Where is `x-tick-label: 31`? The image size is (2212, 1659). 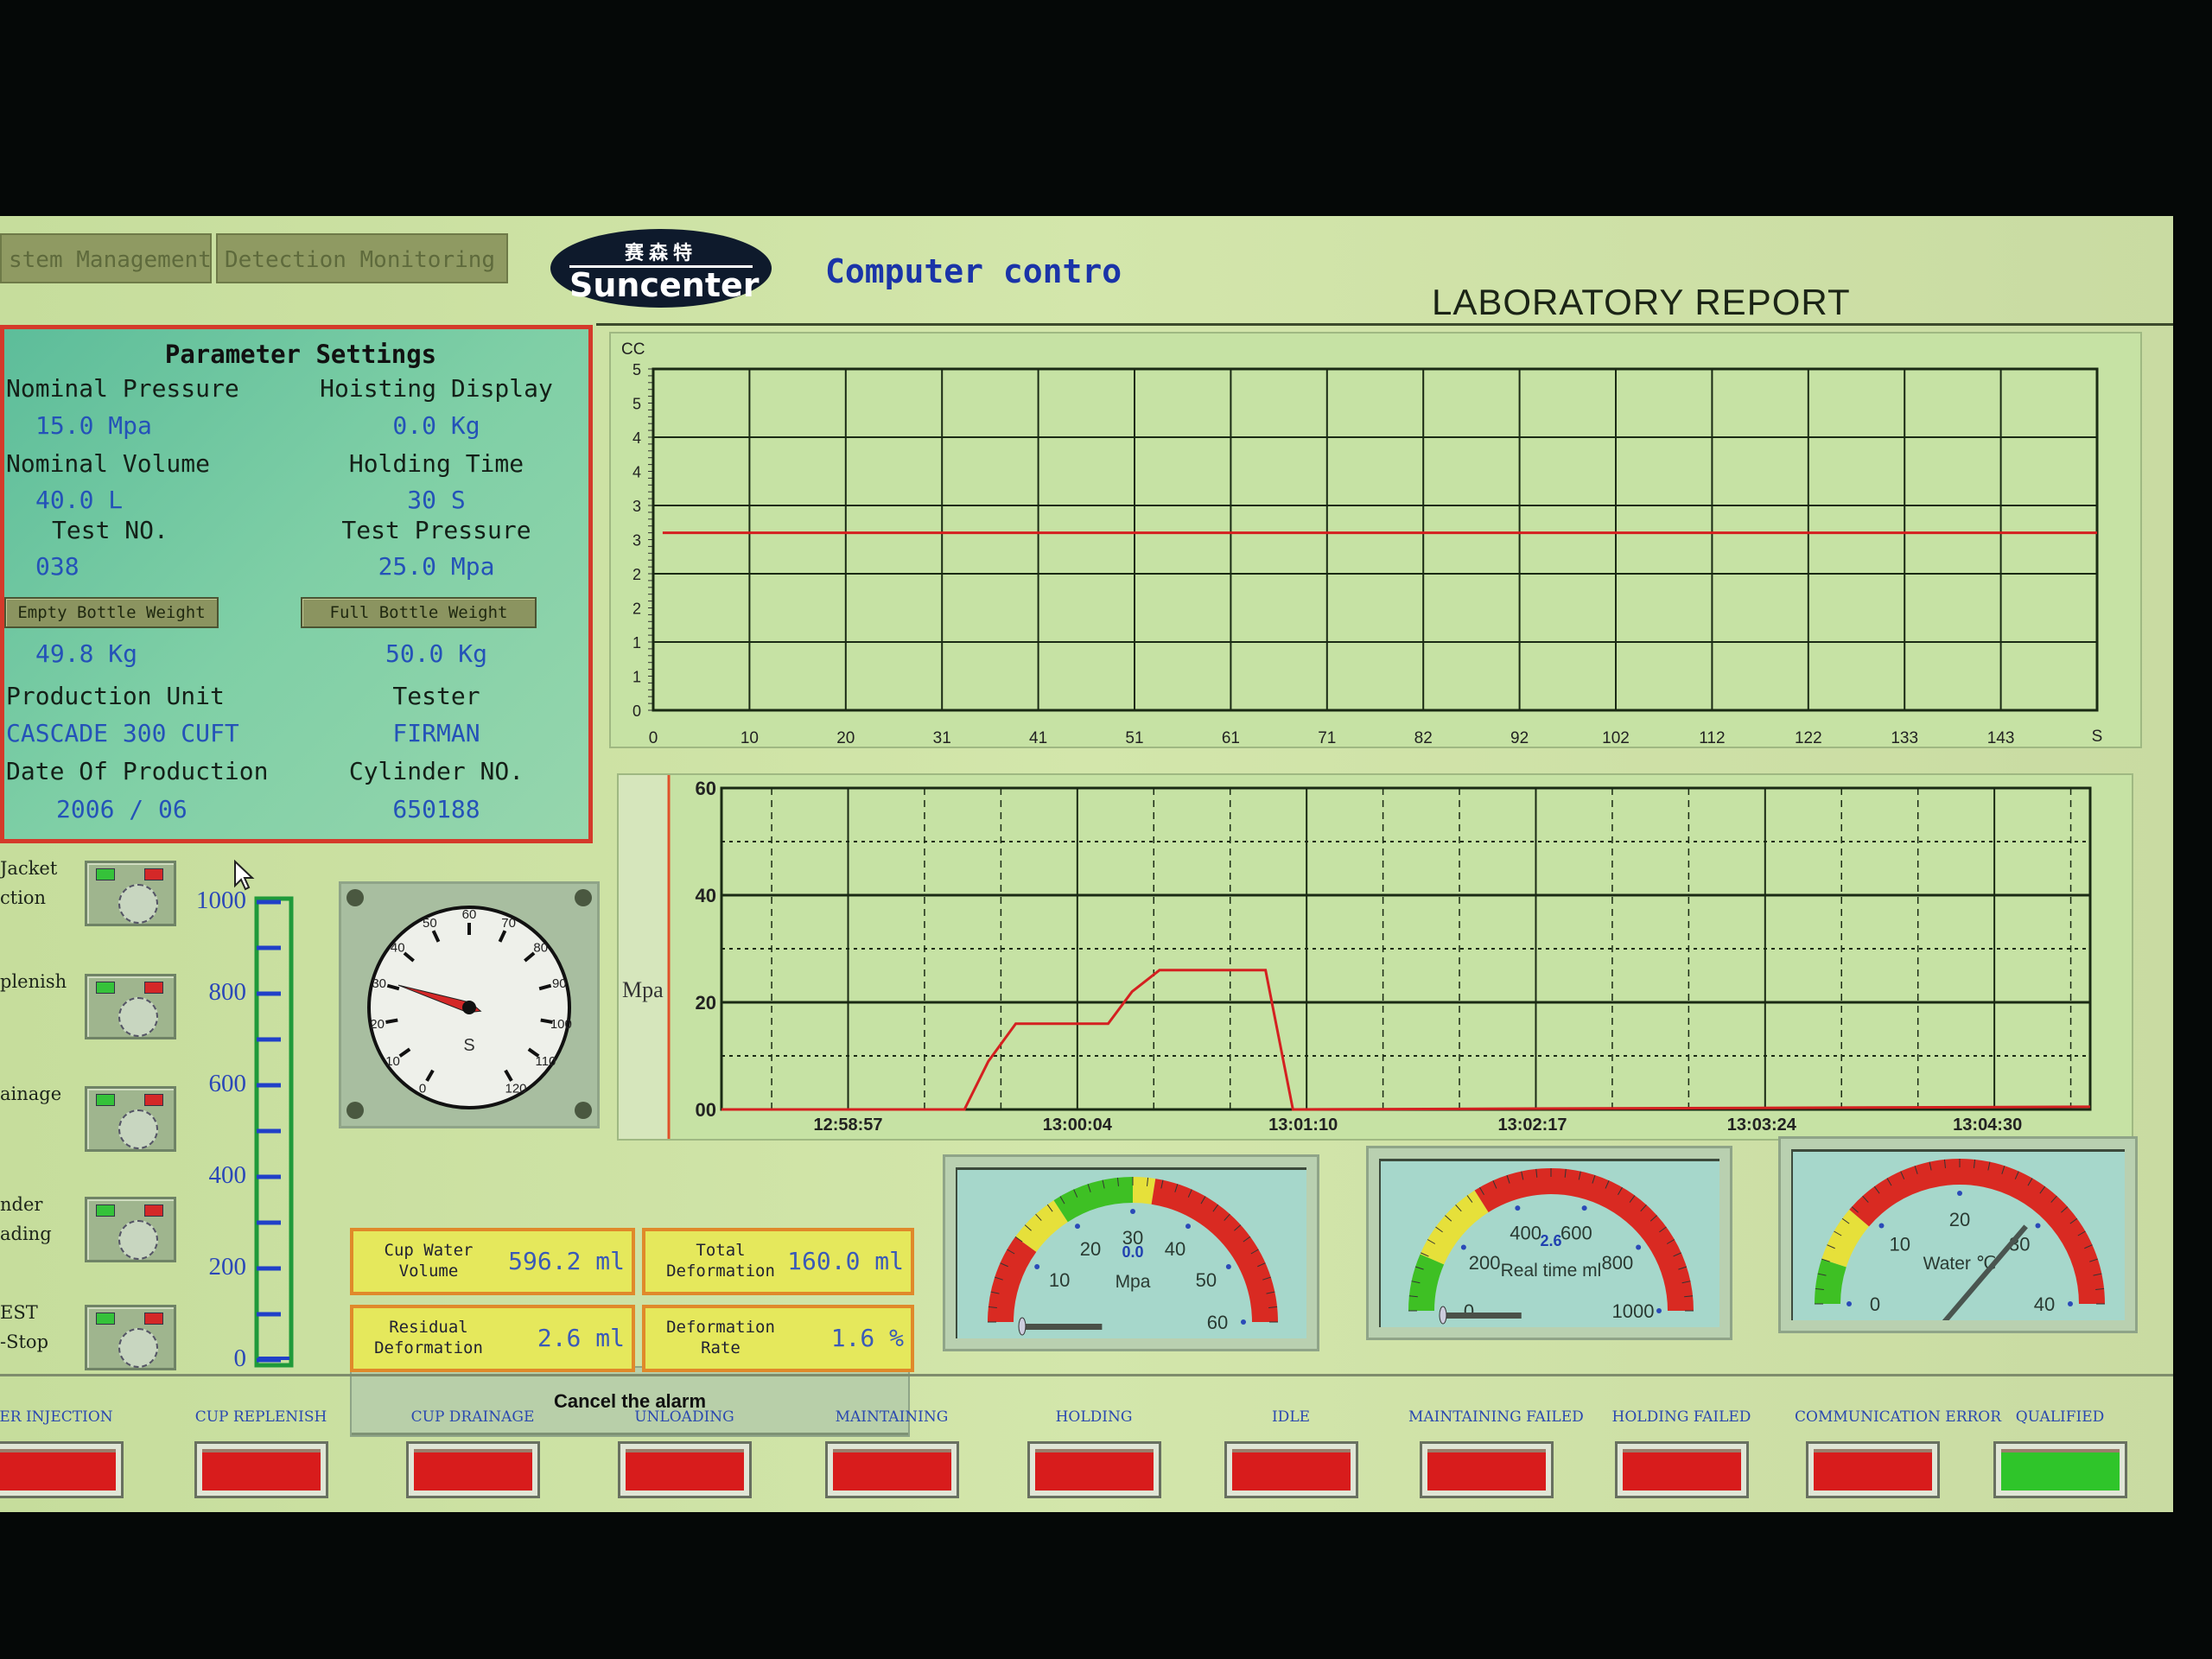 x-tick-label: 31 is located at coordinates (942, 738).